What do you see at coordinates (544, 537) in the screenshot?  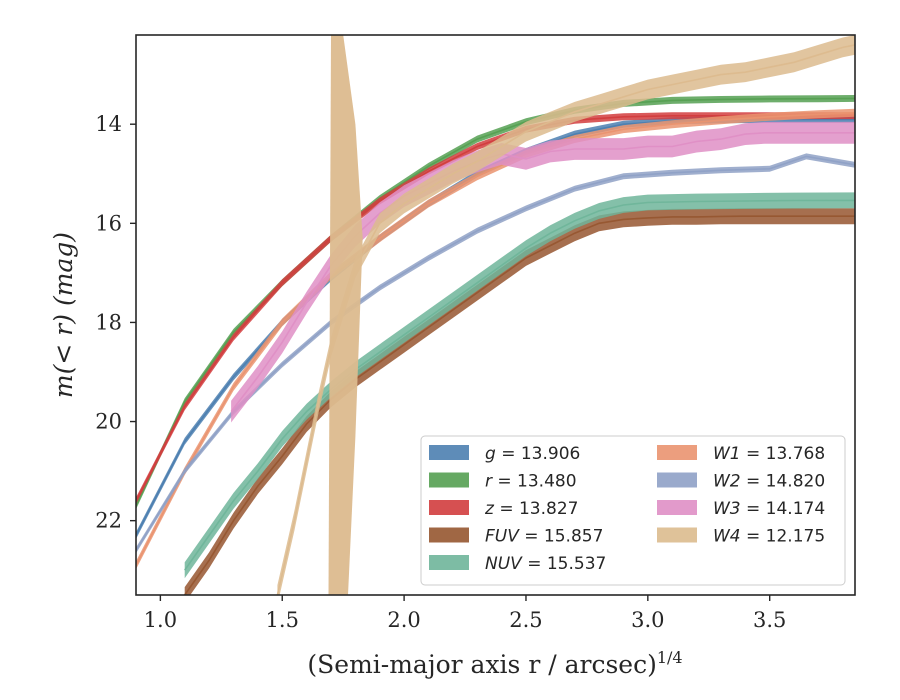 I see `legend-label-fuv: FUV = 15.857` at bounding box center [544, 537].